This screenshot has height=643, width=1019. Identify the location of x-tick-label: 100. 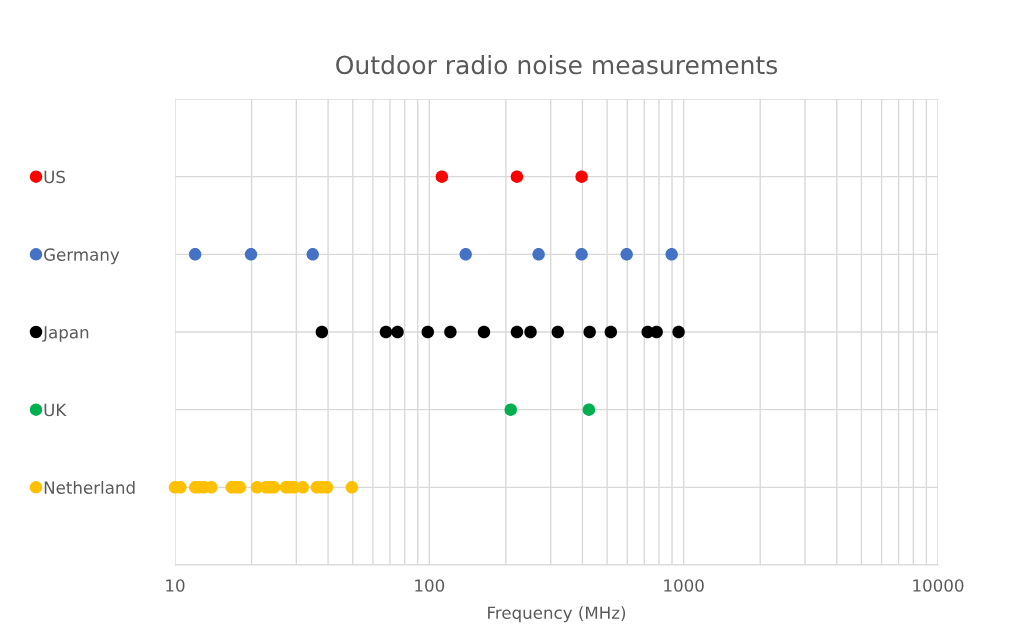
(430, 585).